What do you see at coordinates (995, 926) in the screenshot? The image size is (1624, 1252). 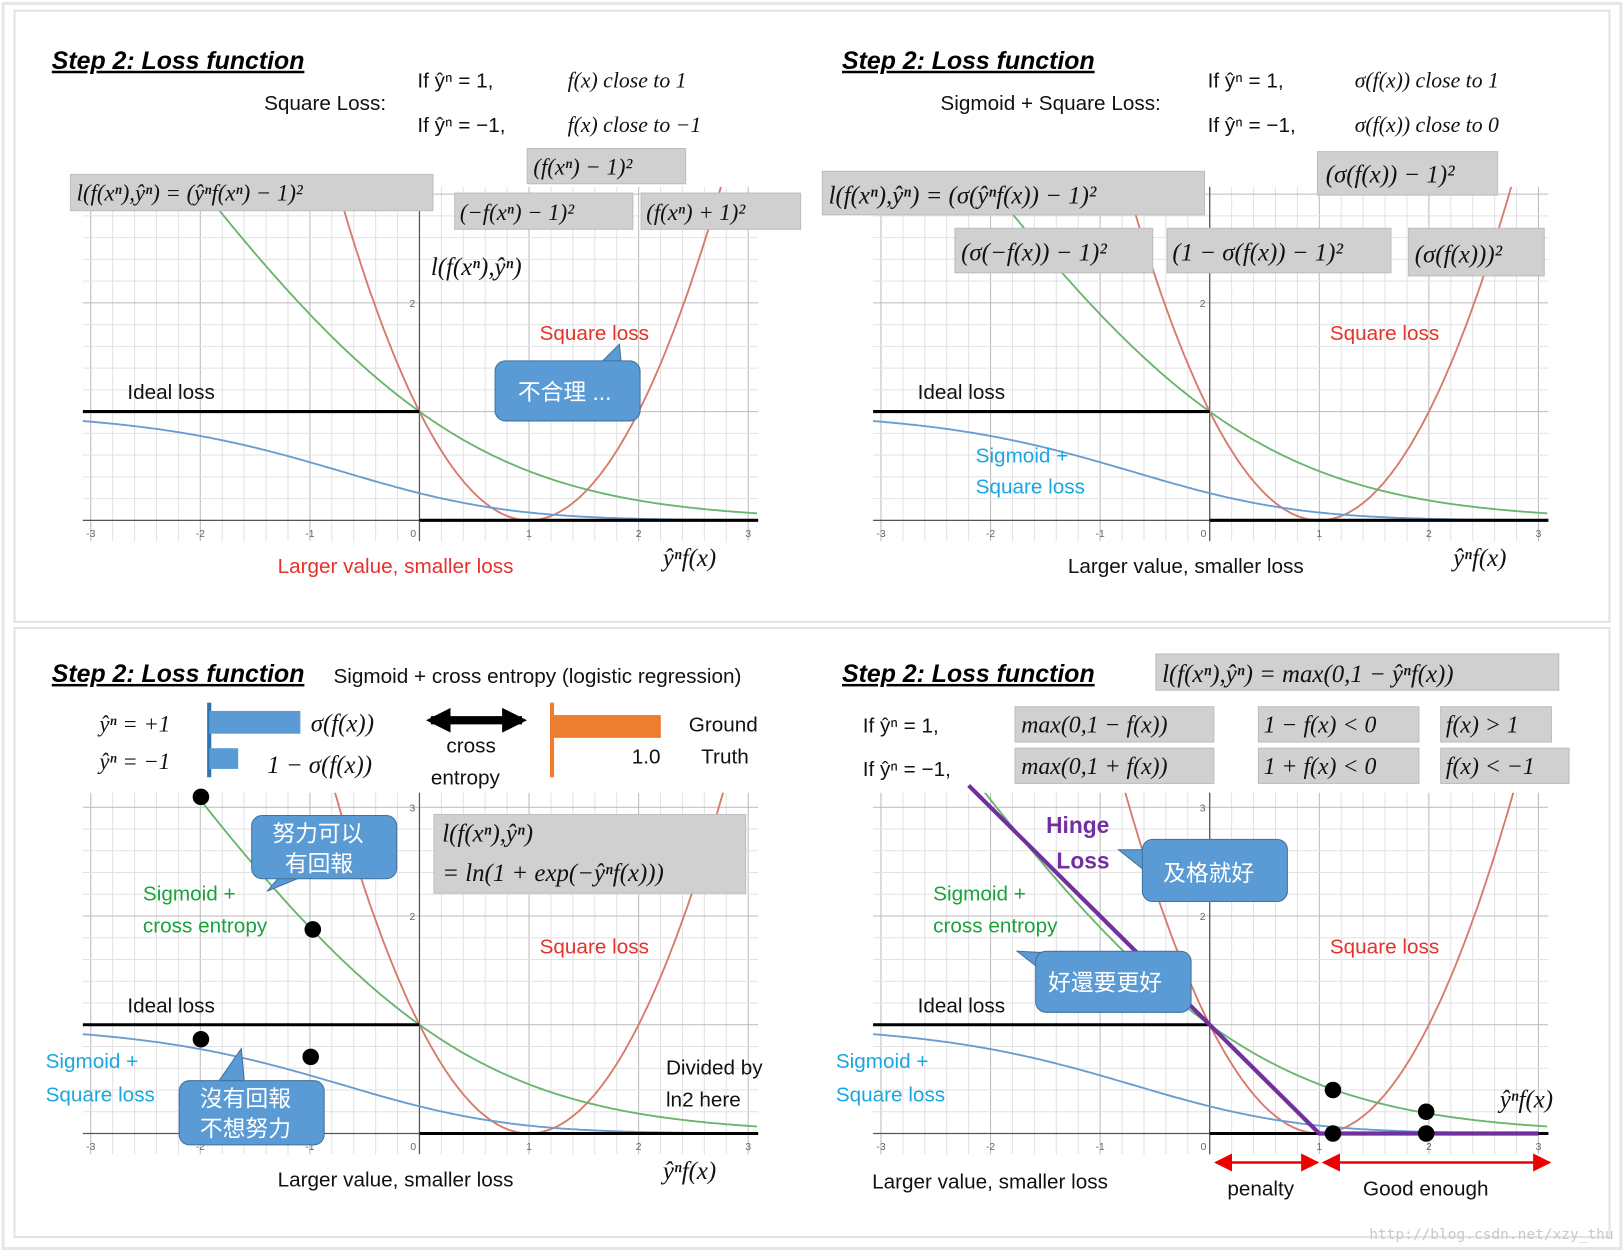 I see `label: cross entropy` at bounding box center [995, 926].